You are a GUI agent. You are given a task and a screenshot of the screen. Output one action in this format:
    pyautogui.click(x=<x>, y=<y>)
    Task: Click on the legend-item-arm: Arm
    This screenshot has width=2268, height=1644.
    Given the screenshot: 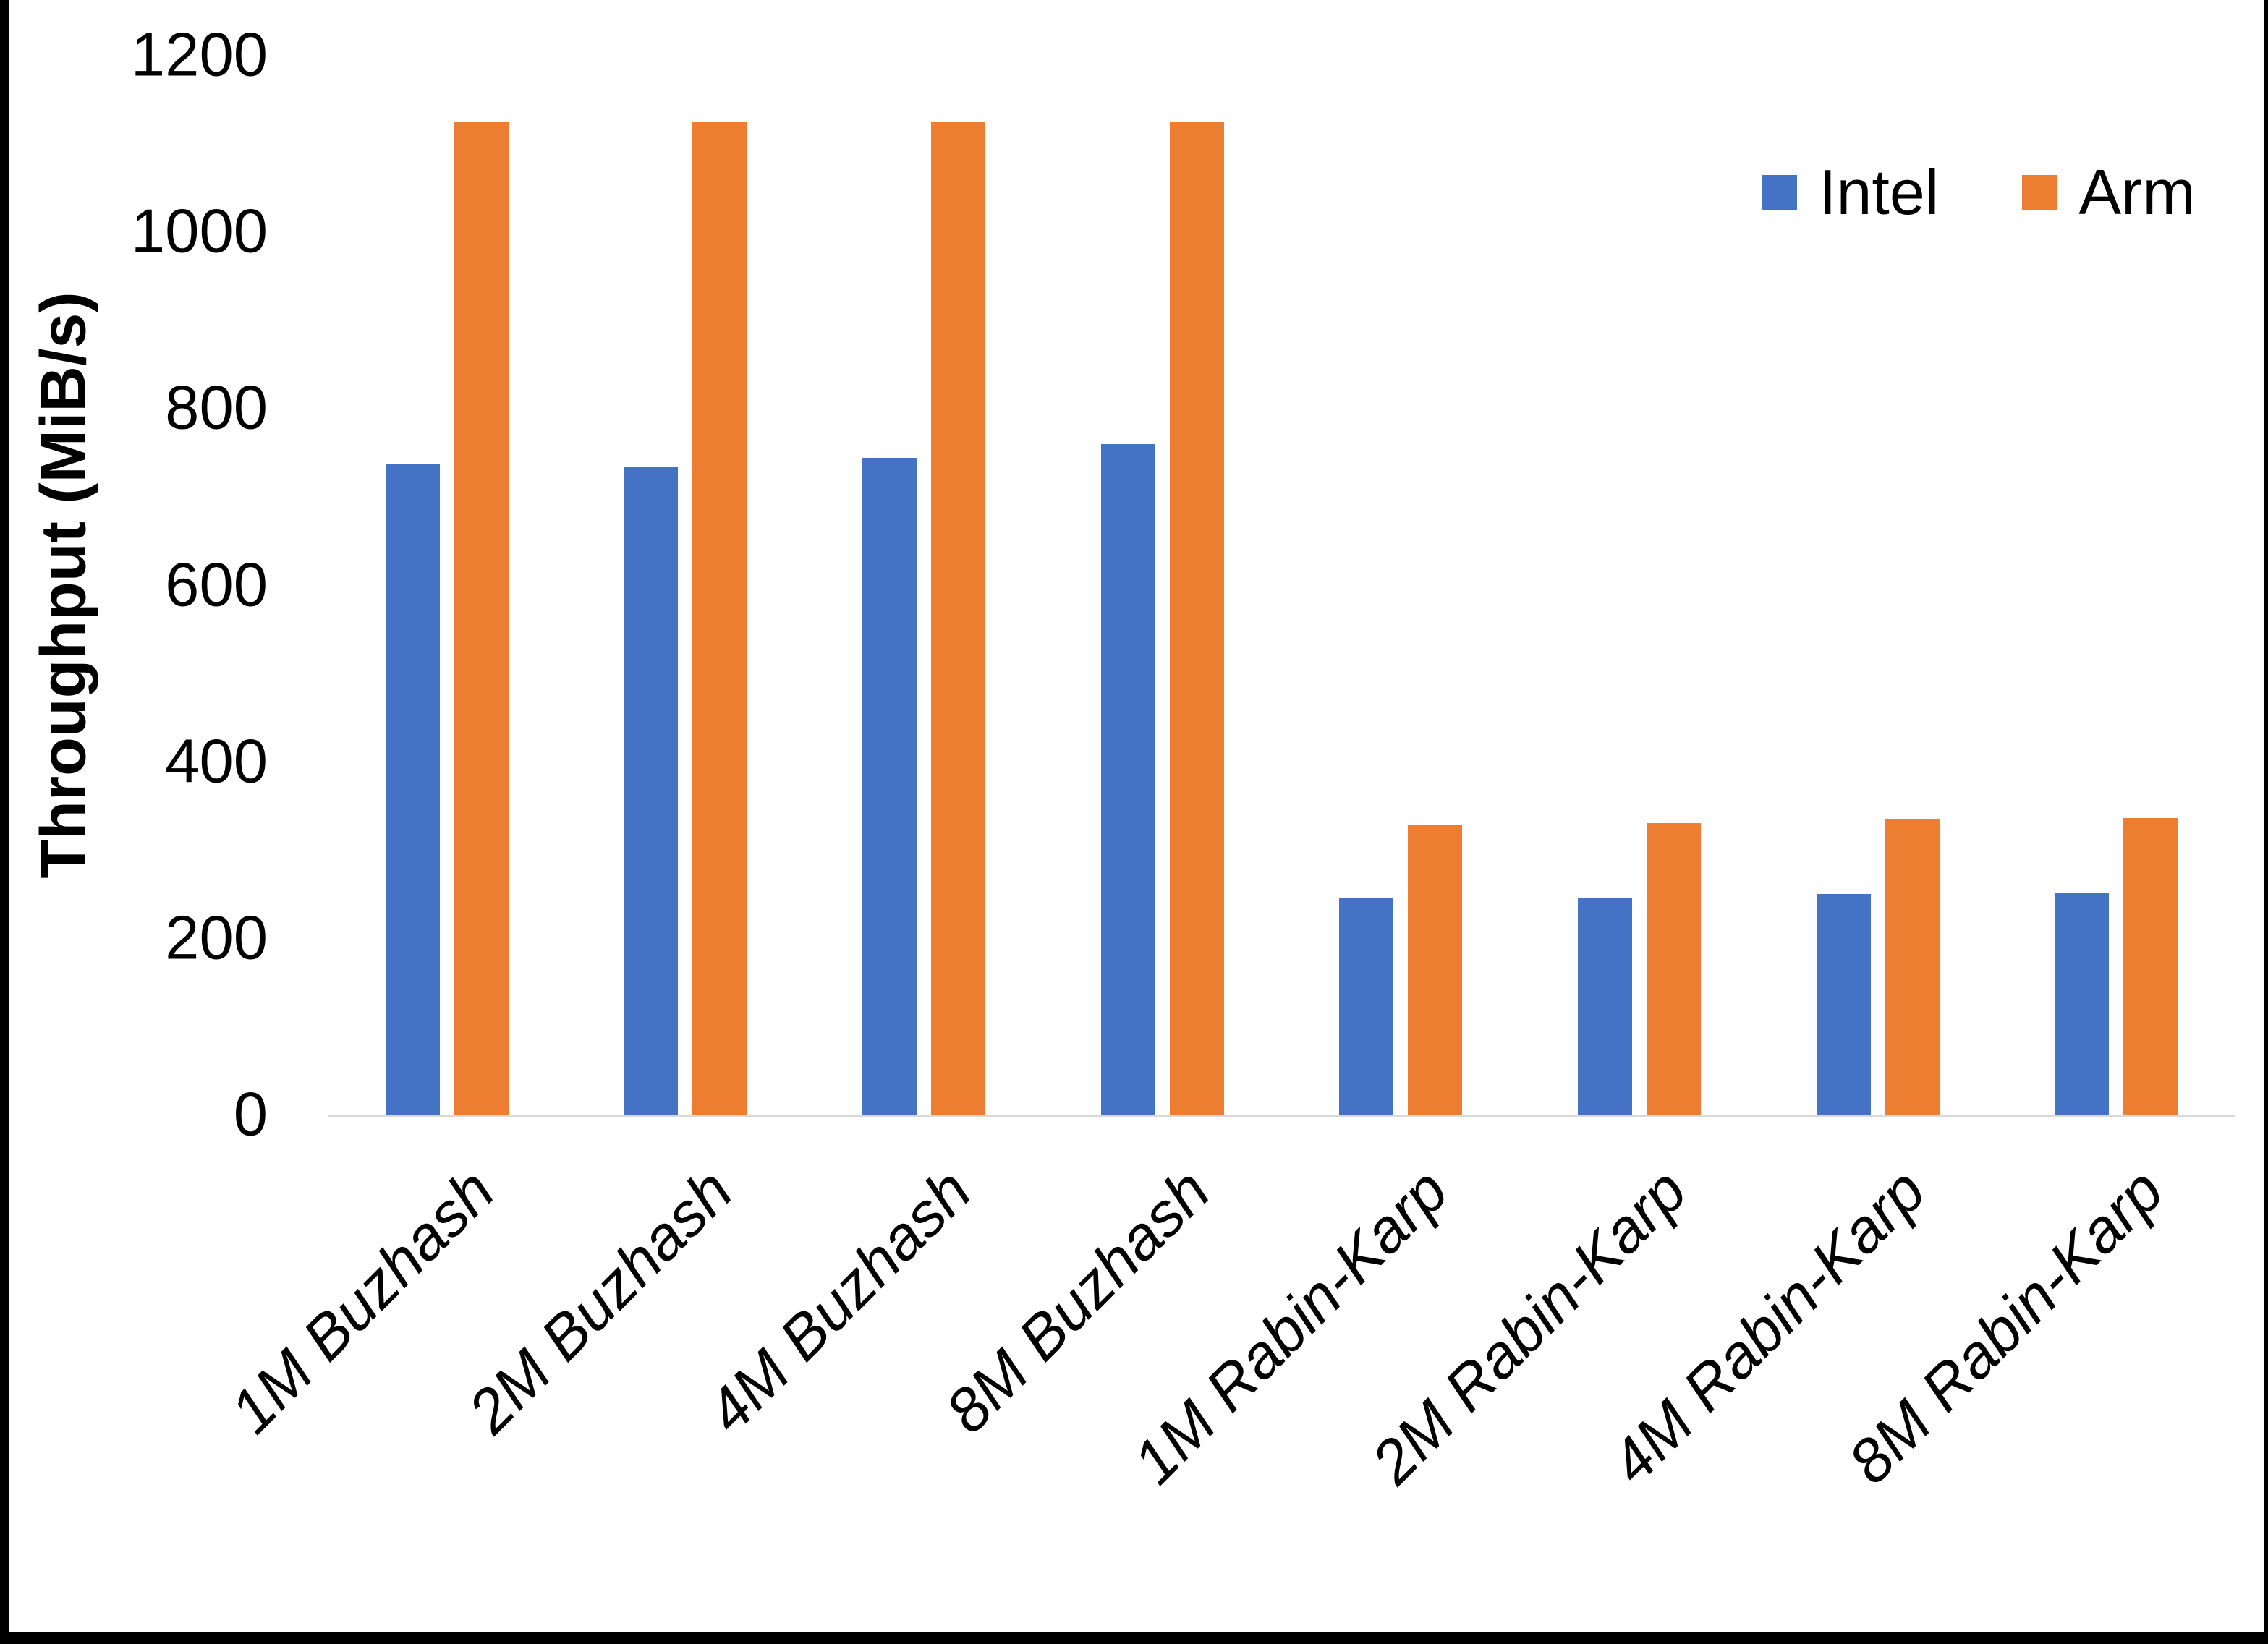 What is the action you would take?
    pyautogui.click(x=2109, y=192)
    